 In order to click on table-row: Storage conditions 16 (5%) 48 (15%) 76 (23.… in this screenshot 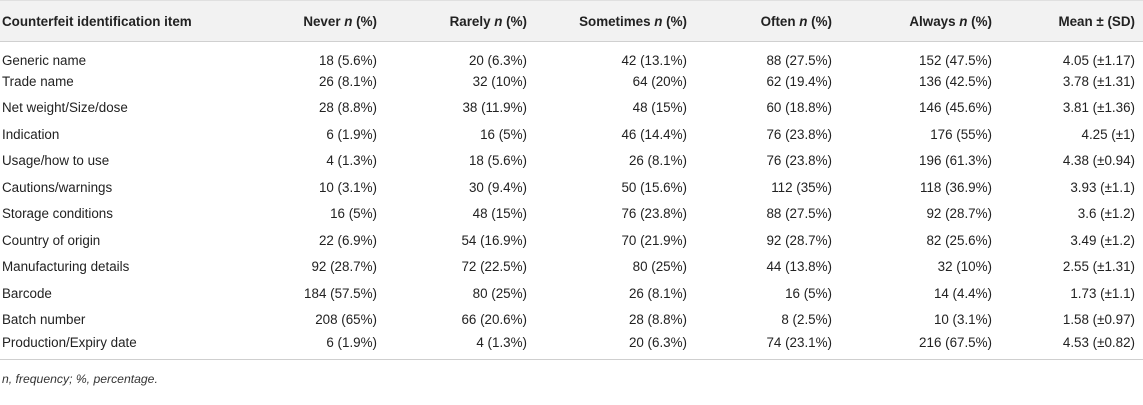, I will do `click(571, 214)`.